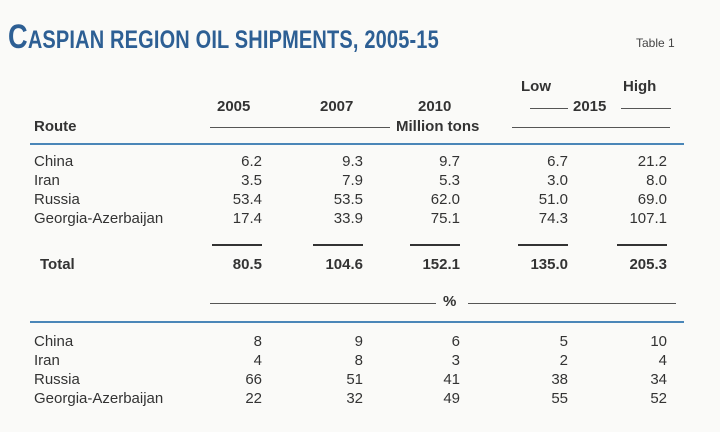 The width and height of the screenshot is (720, 432). I want to click on pct-route-label: Russia, so click(57, 379).